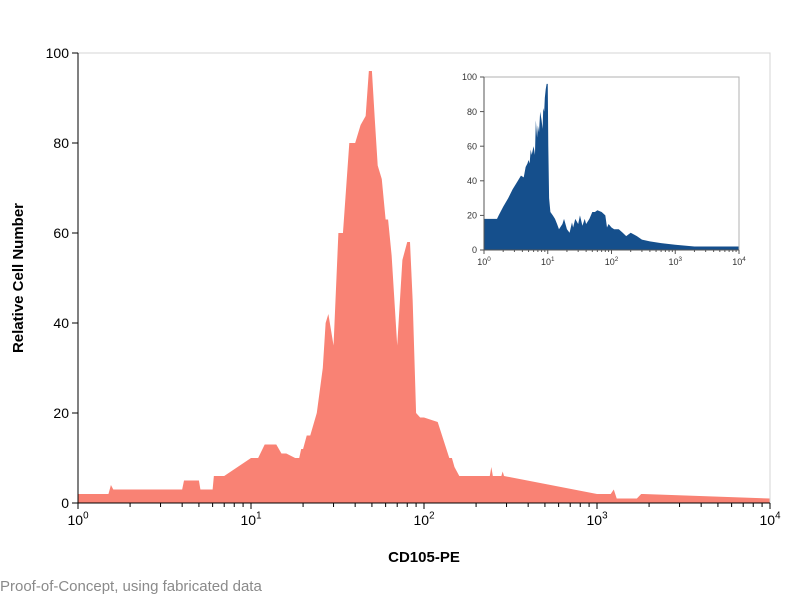  Describe the element at coordinates (612, 261) in the screenshot. I see `inset-x-tick-label: 10²` at that location.